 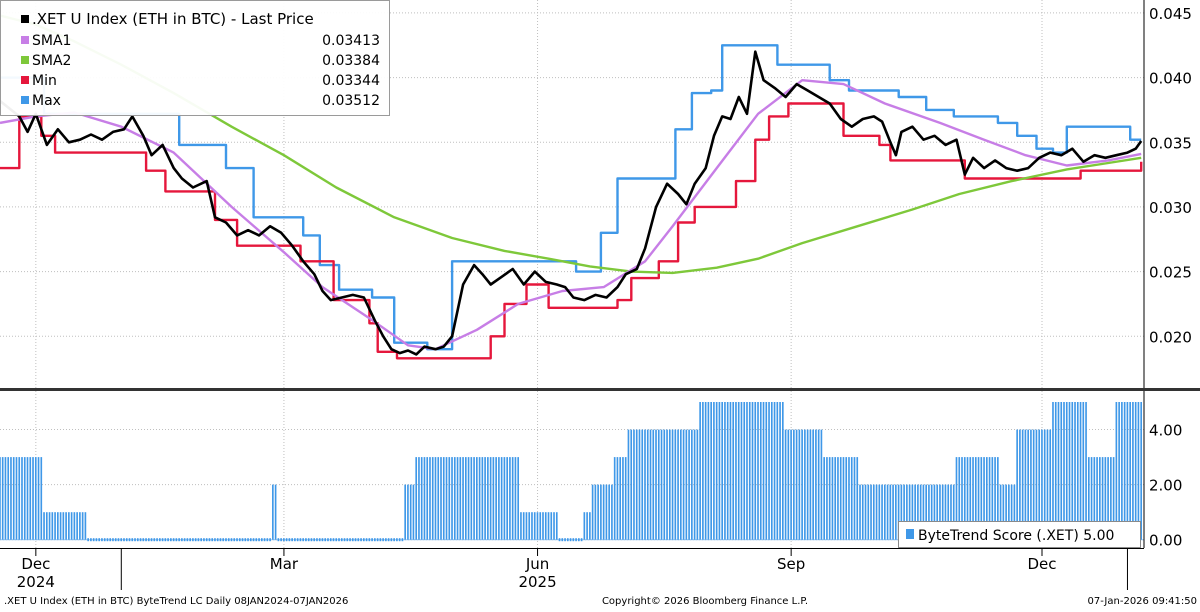 What do you see at coordinates (1170, 208) in the screenshot?
I see `upper-y-tick-label: 0.030` at bounding box center [1170, 208].